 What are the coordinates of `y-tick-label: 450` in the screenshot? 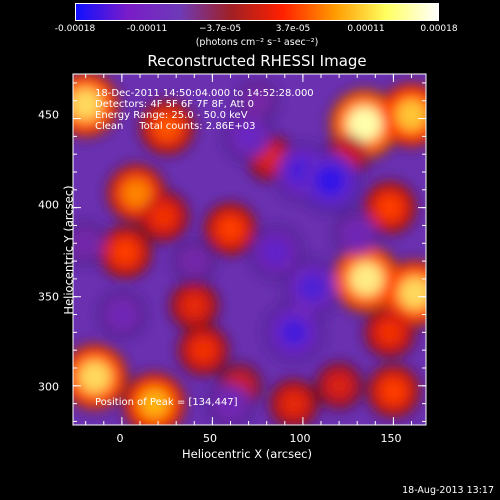 It's located at (48, 115).